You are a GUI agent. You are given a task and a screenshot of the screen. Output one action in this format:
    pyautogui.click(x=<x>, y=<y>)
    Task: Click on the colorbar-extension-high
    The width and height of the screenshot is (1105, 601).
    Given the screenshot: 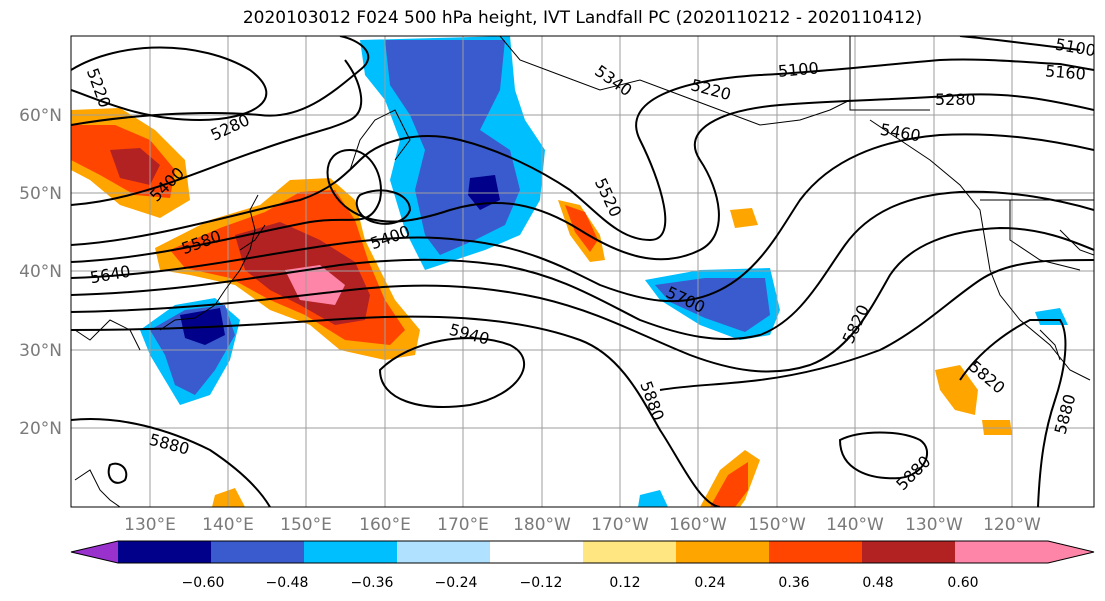 What is the action you would take?
    pyautogui.click(x=1071, y=552)
    